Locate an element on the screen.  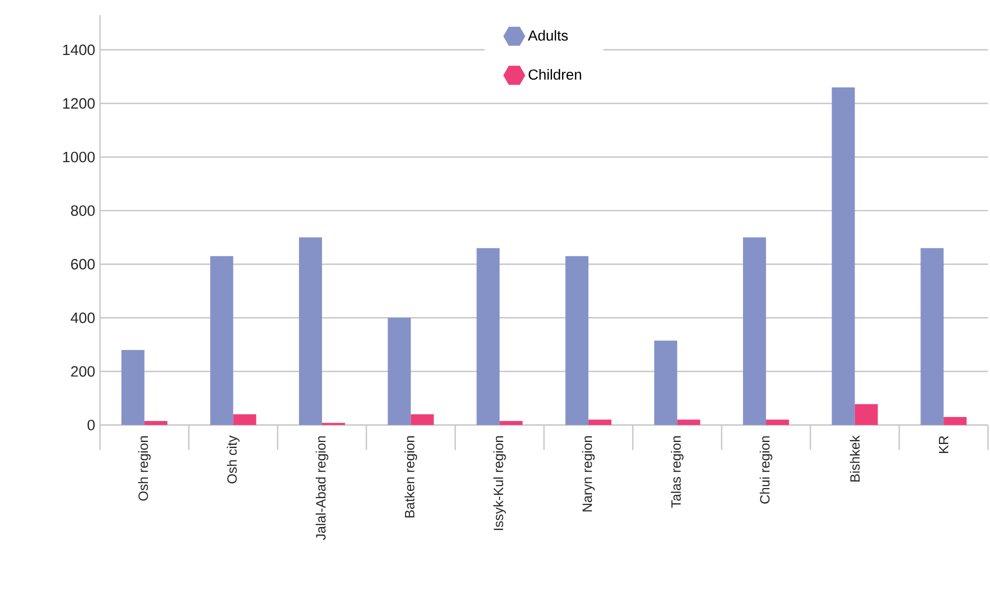
x-tick-label: Osh region is located at coordinates (144, 468).